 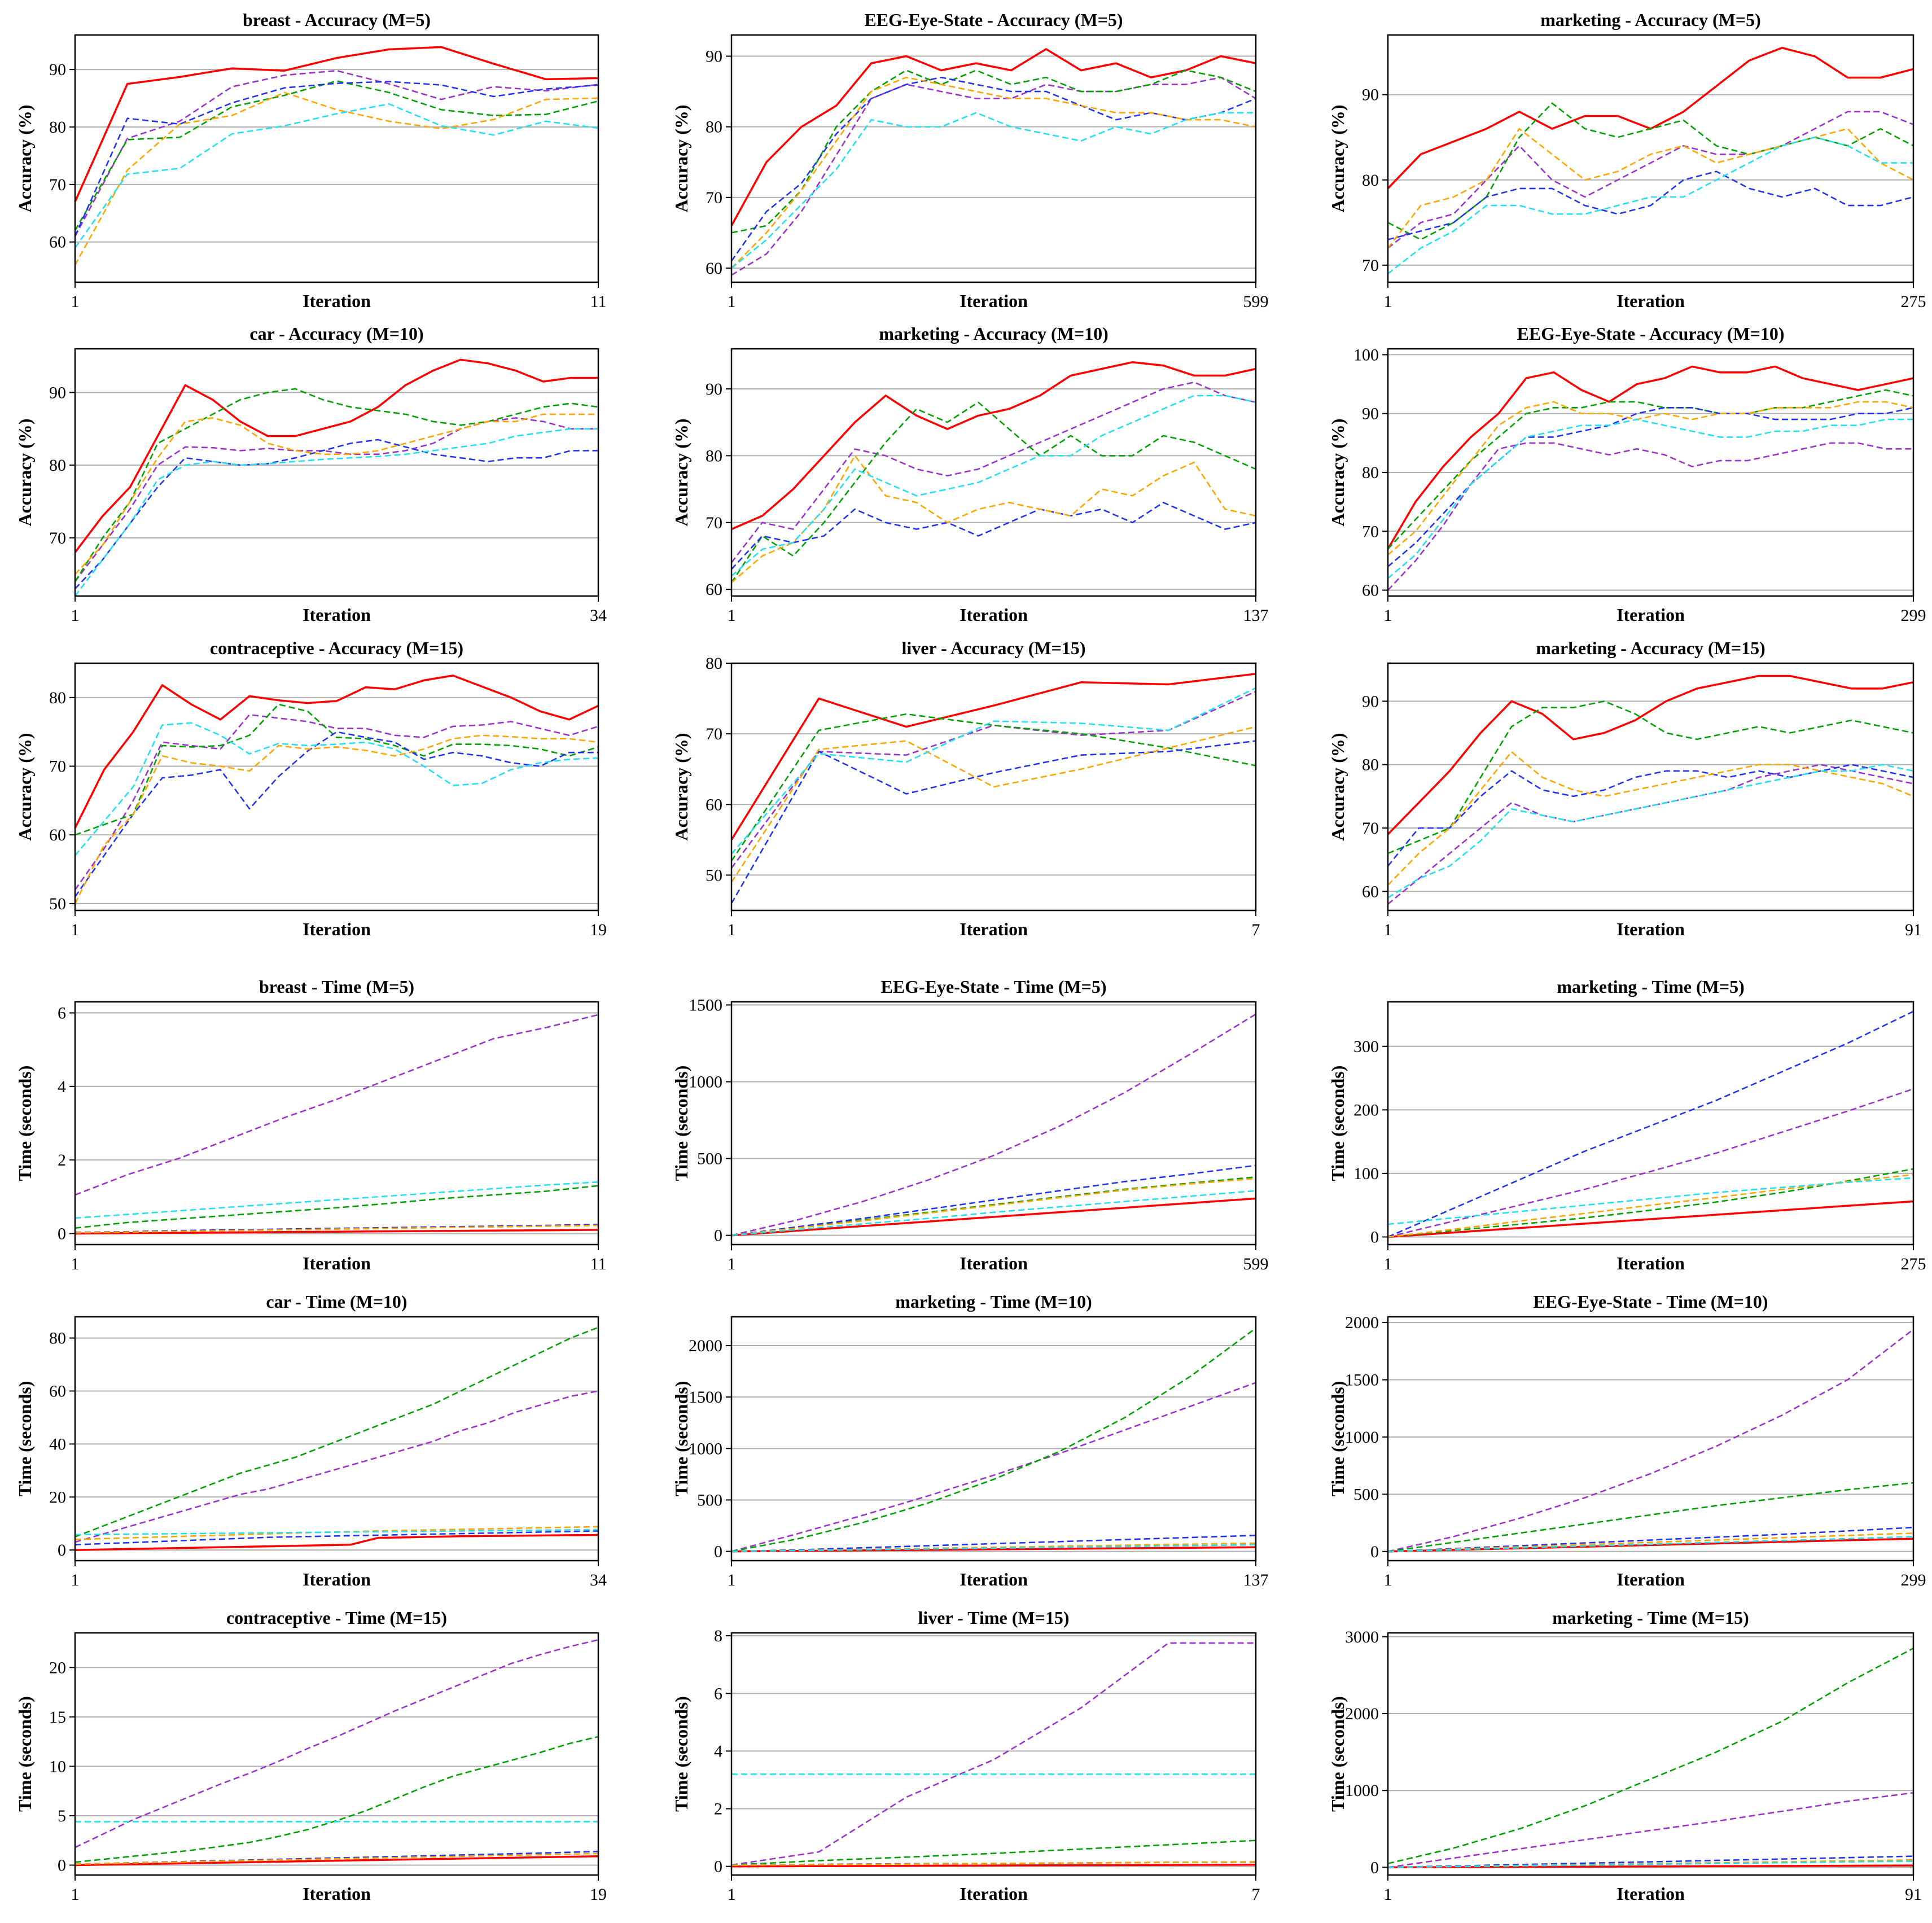 I want to click on chart-title: marketing - Time (M=5), so click(x=1651, y=987).